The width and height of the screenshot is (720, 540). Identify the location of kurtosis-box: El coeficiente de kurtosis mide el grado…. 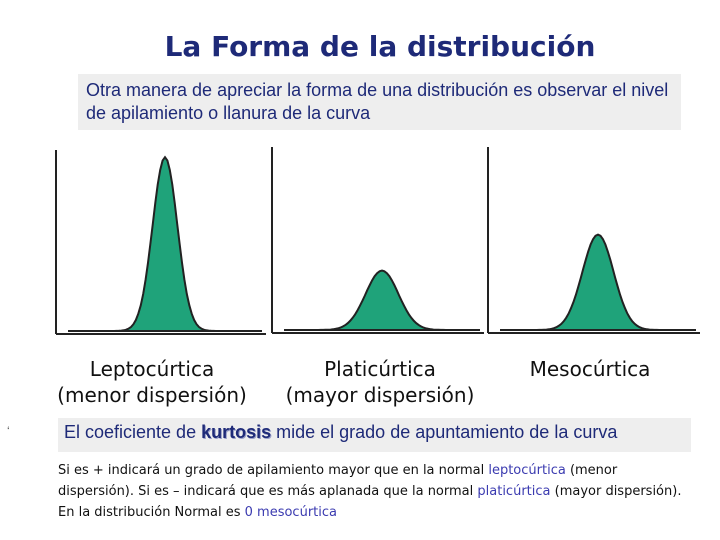
(374, 435).